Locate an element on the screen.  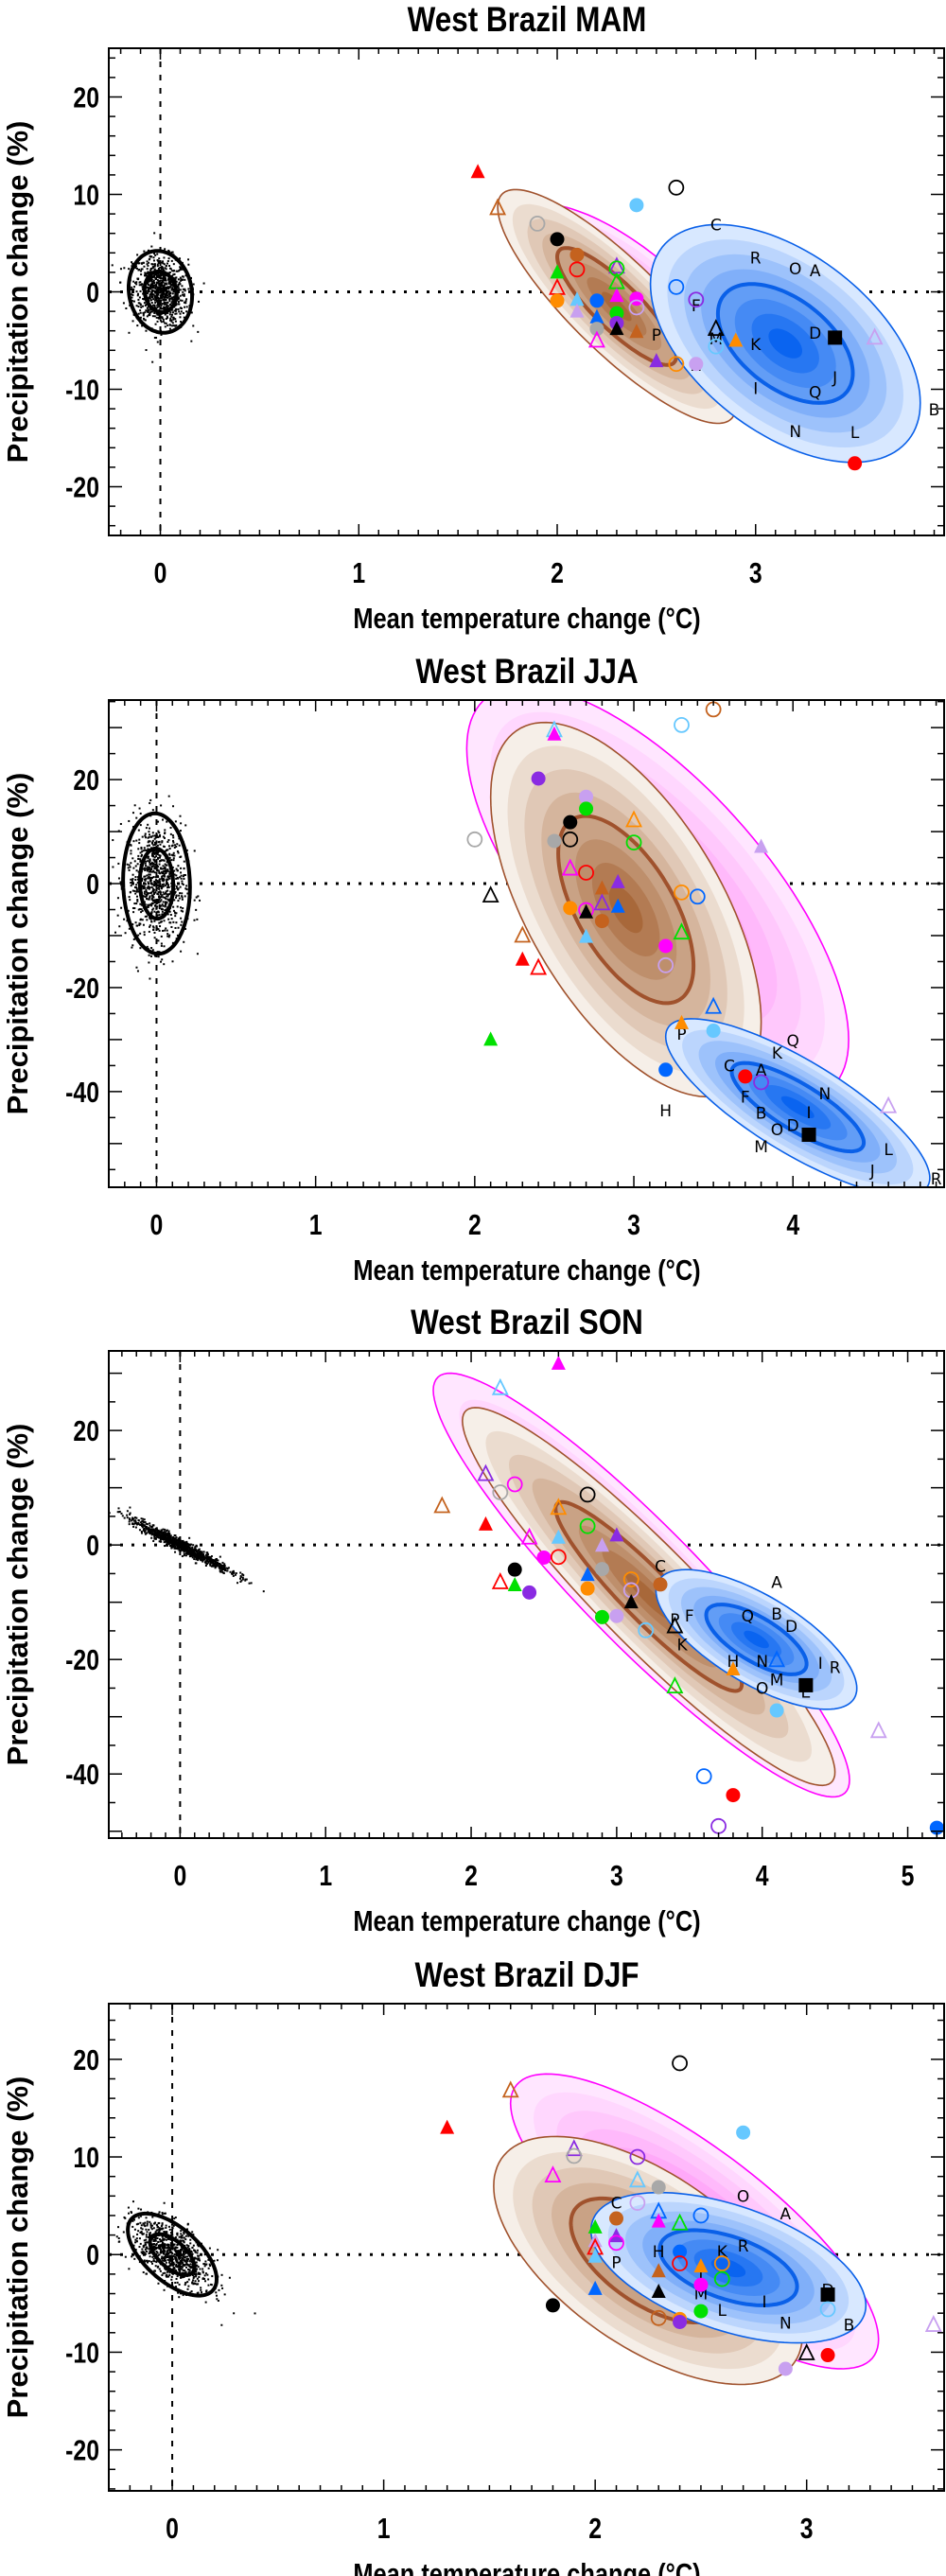
model-marker-square is located at coordinates (827, 2295).